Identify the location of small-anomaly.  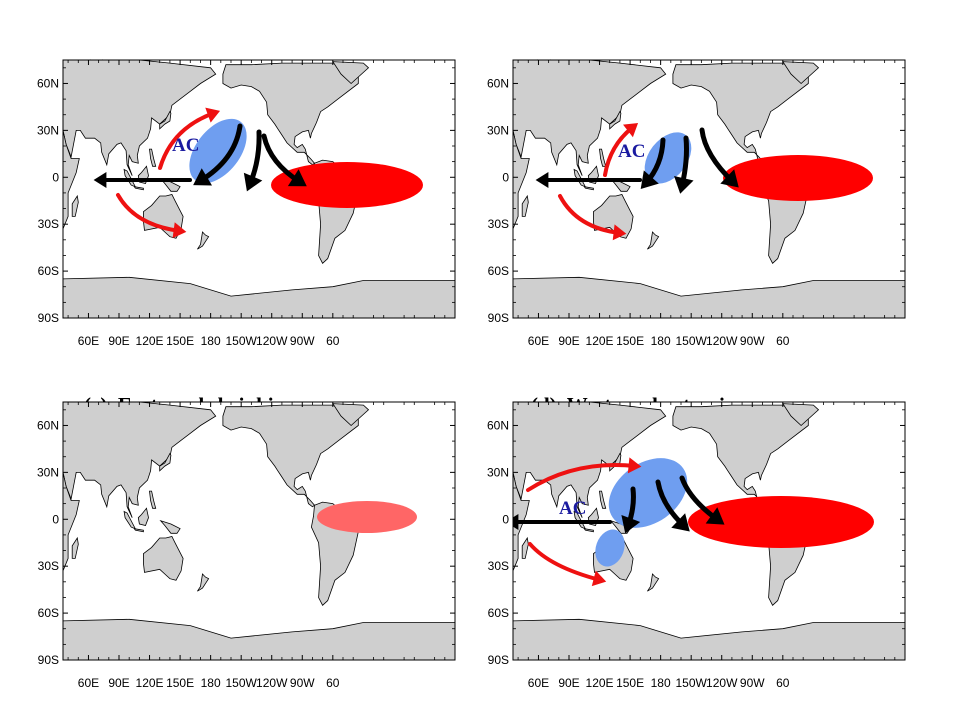
(610, 548).